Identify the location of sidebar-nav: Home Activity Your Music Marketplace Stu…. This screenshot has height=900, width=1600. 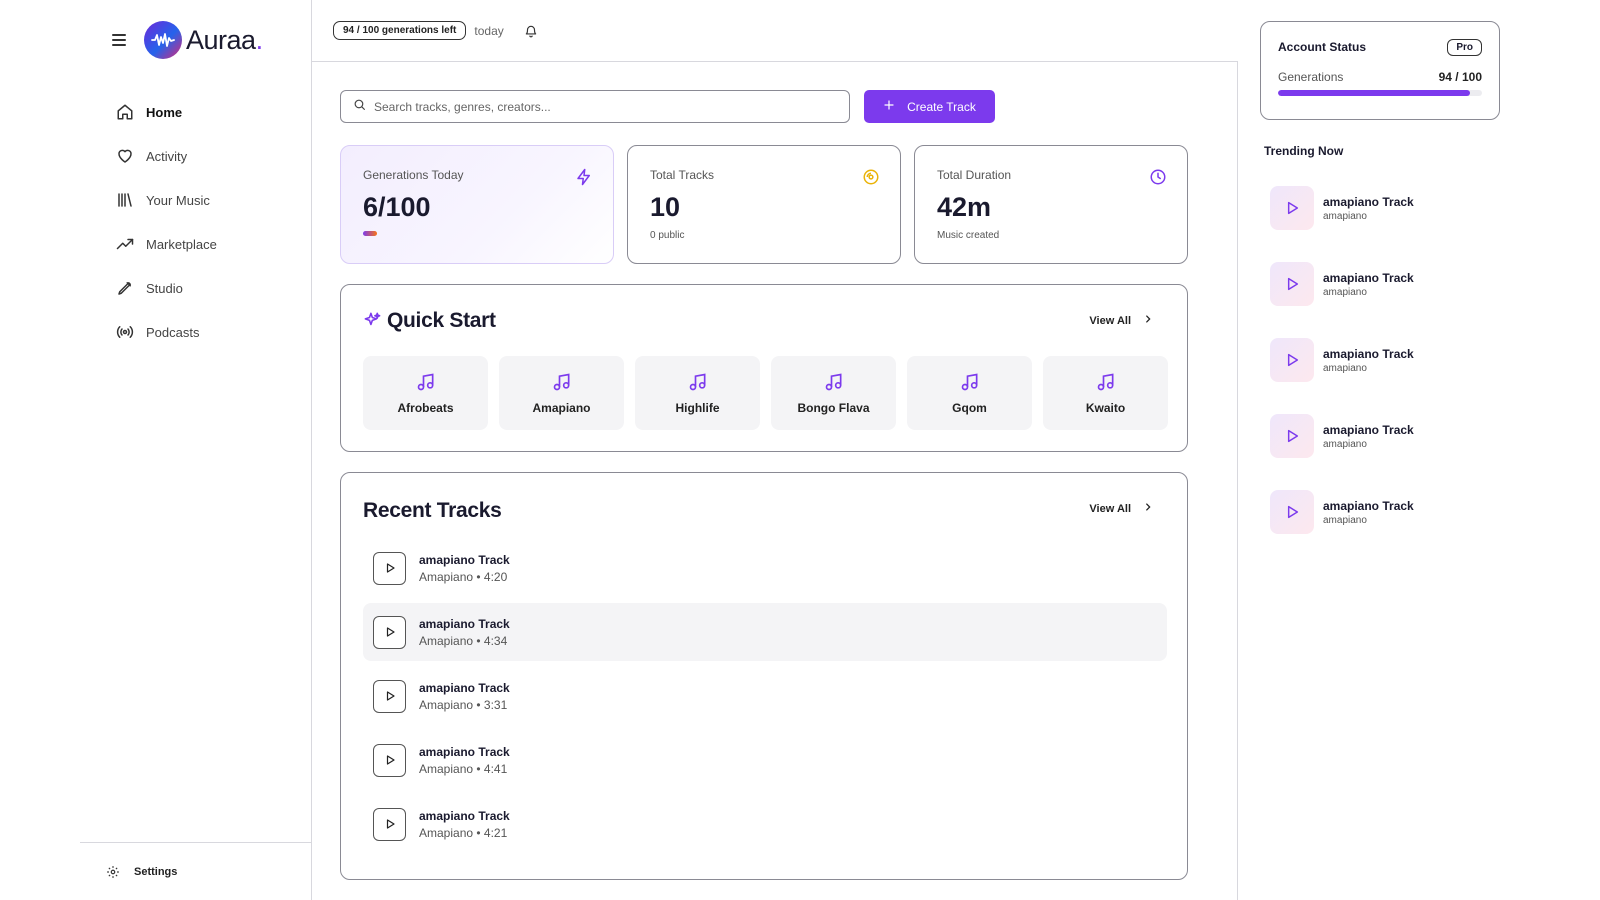
(206, 222).